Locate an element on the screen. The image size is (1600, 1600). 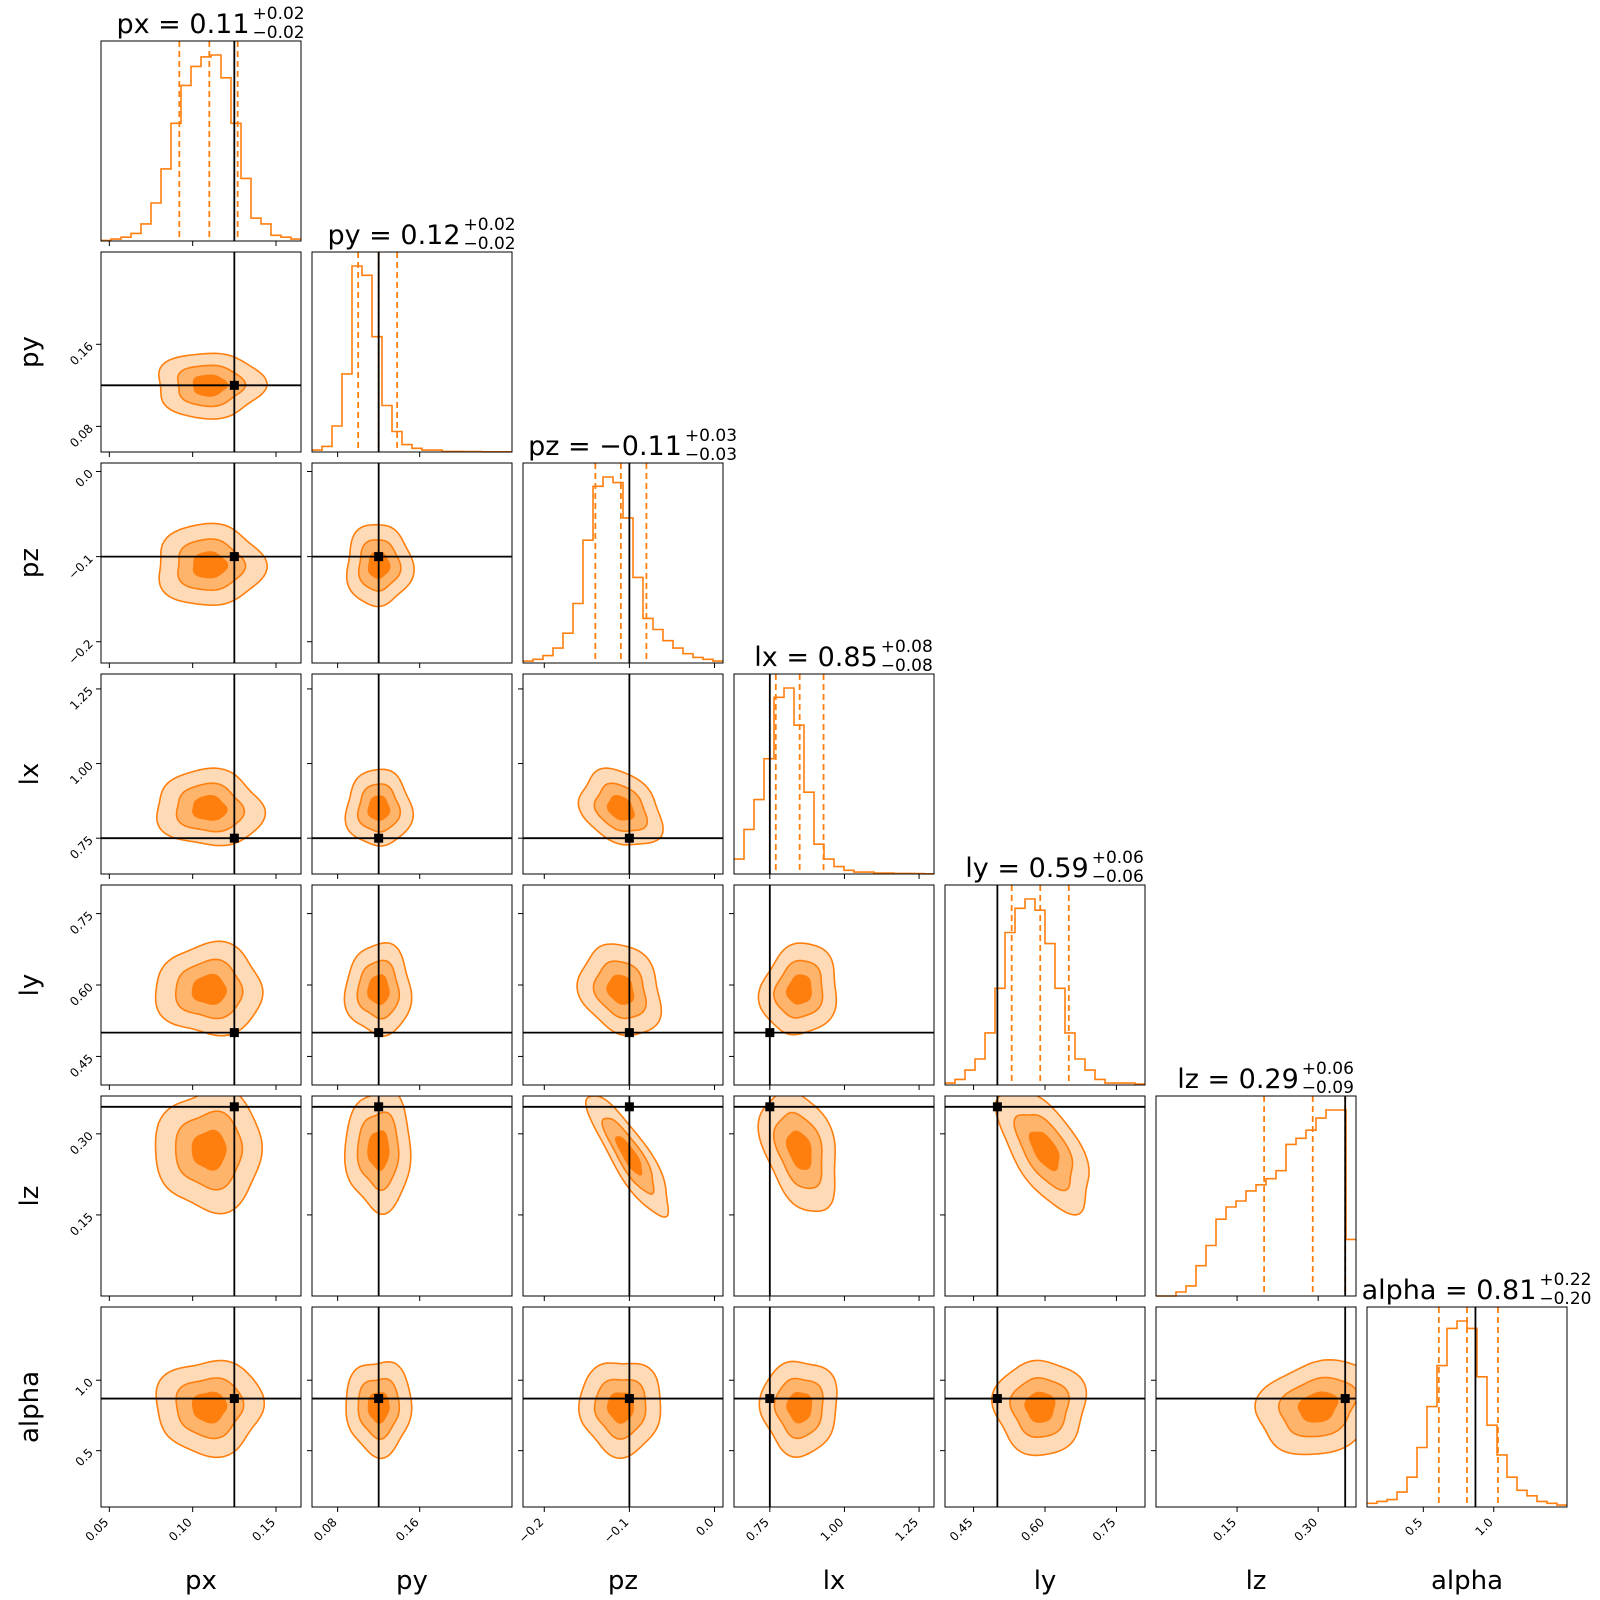
x-axis-label-lz: lz is located at coordinates (1256, 1581).